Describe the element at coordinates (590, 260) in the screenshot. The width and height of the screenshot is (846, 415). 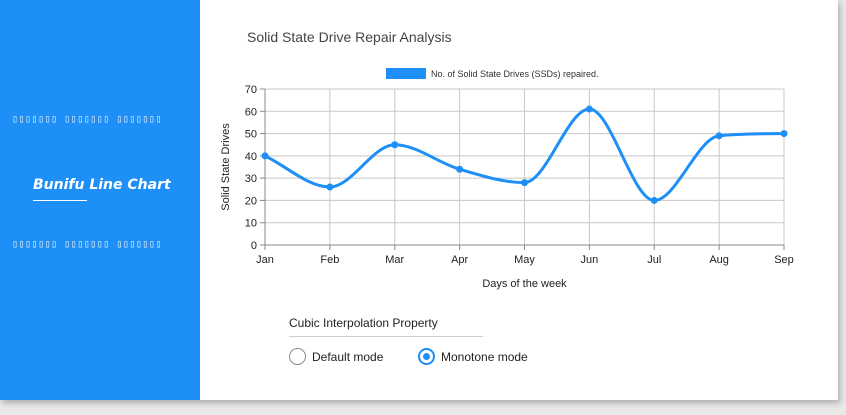
I see `x-tick-label: Jun` at that location.